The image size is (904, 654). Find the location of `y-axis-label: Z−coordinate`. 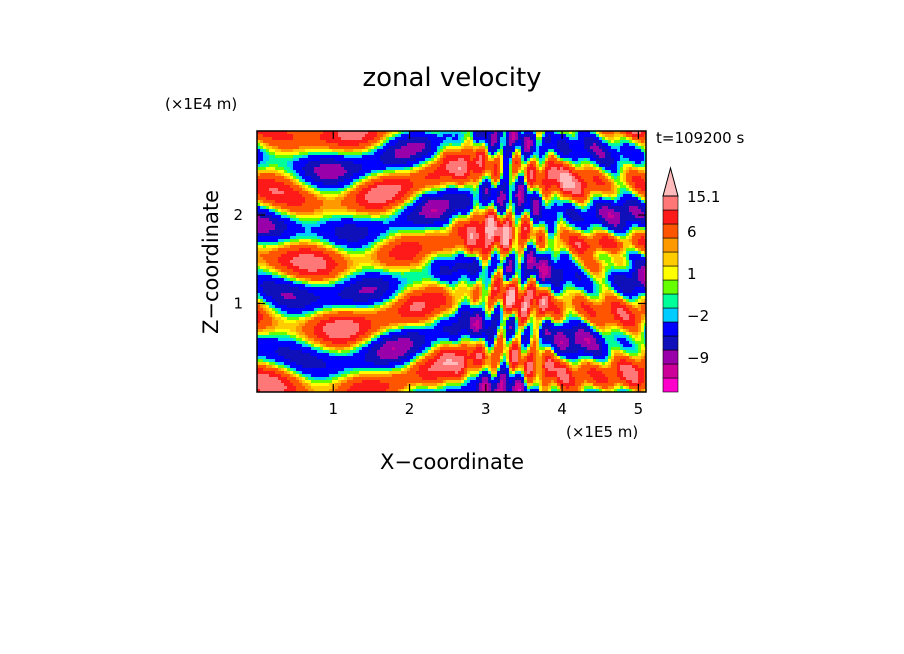

y-axis-label: Z−coordinate is located at coordinates (211, 262).